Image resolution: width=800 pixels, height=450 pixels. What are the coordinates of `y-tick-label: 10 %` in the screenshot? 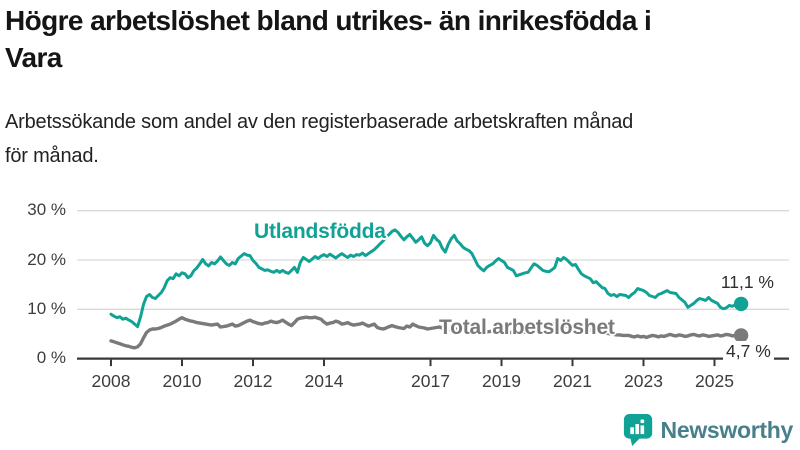 It's located at (46, 308).